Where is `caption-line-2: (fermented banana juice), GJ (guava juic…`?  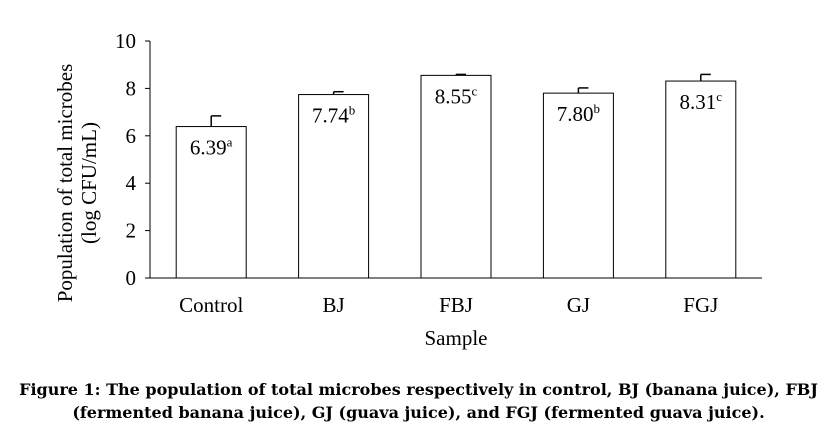
caption-line-2: (fermented banana juice), GJ (guava juic… is located at coordinates (418, 412).